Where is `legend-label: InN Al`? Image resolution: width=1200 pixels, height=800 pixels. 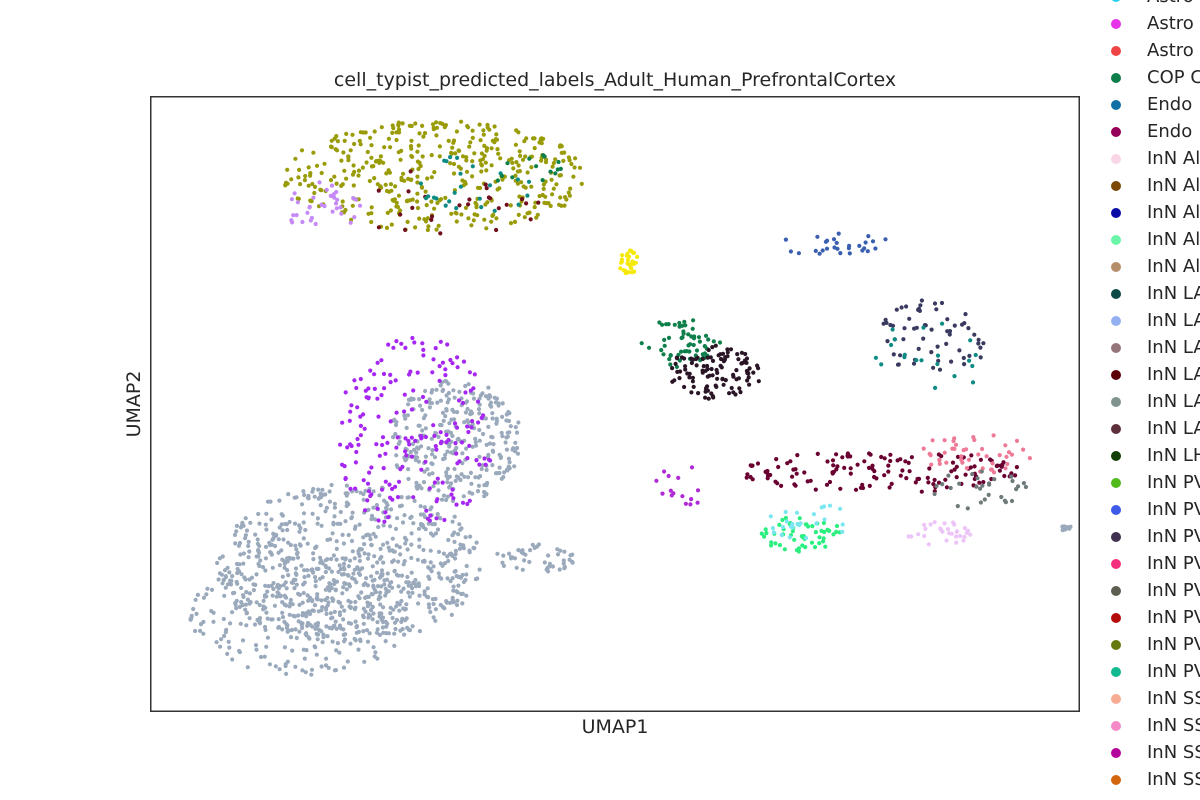
legend-label: InN Al is located at coordinates (1173, 239).